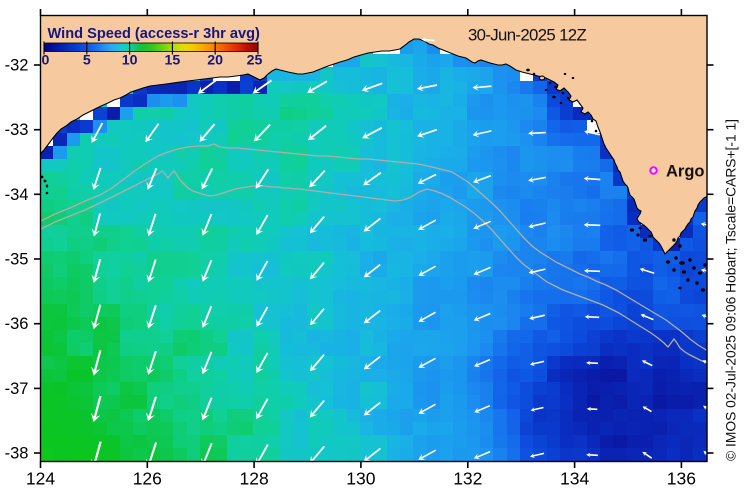  What do you see at coordinates (40, 479) in the screenshot?
I see `svg-text: 124` at bounding box center [40, 479].